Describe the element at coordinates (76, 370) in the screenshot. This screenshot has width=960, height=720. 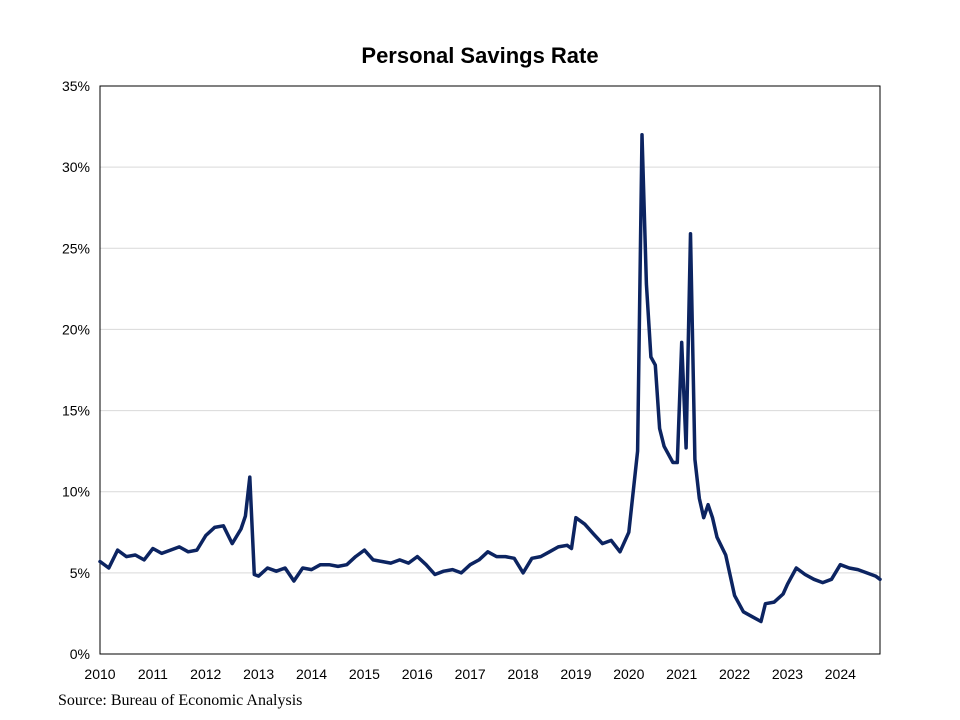
I see `y-axis-tick-labels: 0% 5% 10% 15% 20% 25% 30% 35%` at that location.